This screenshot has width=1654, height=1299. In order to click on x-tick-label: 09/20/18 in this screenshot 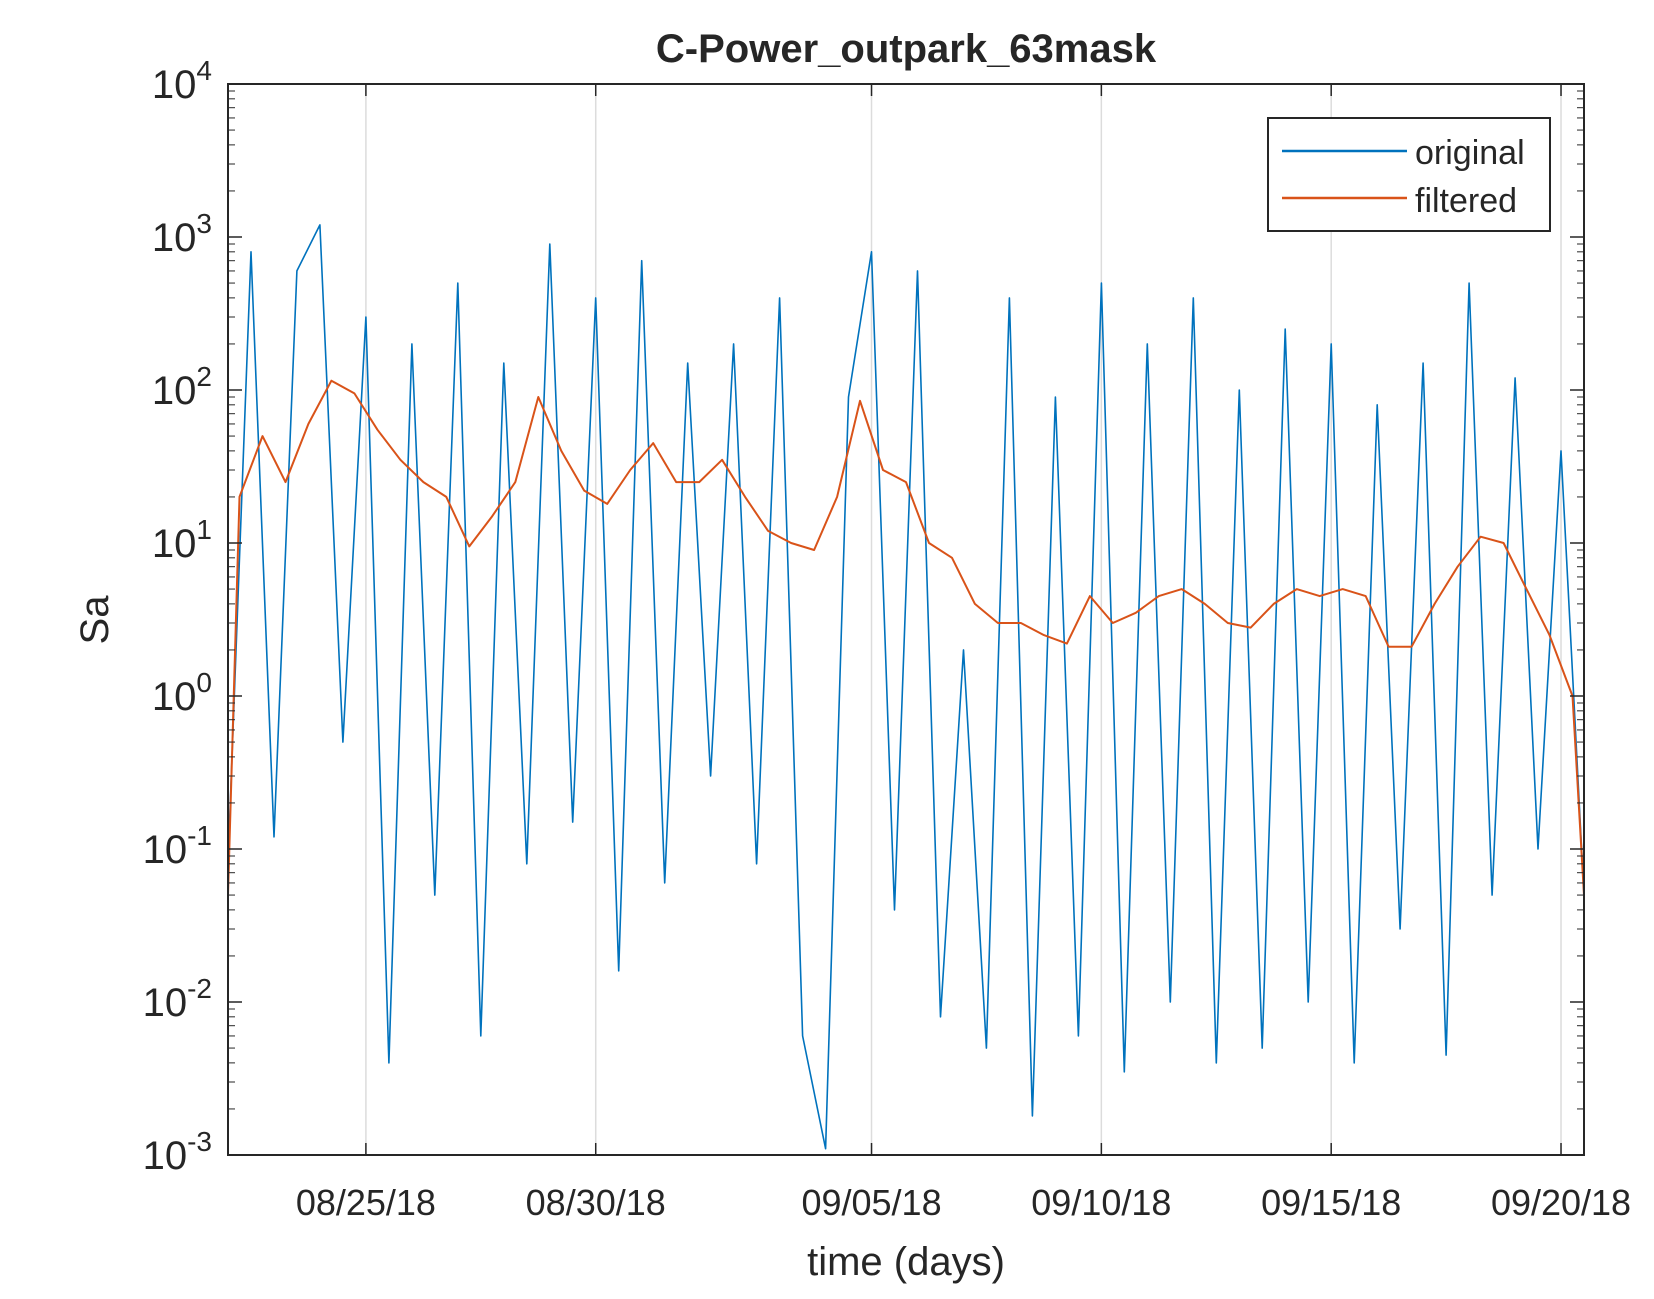, I will do `click(1561, 1202)`.